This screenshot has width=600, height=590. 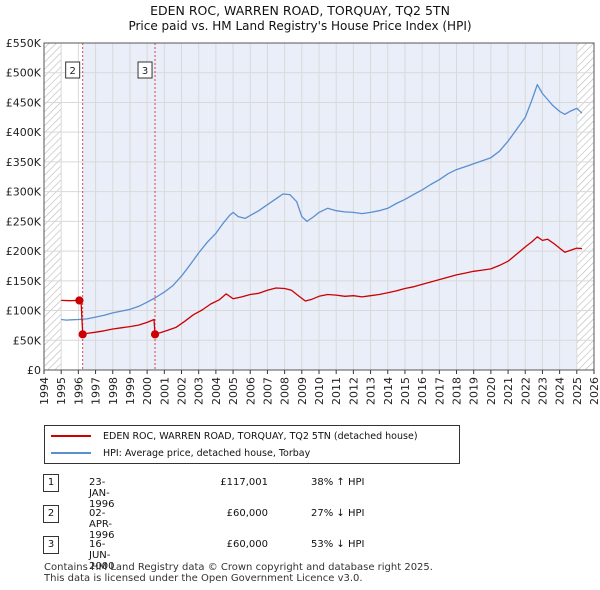 What do you see at coordinates (27, 340) in the screenshot?
I see `y-tick-label: £50K` at bounding box center [27, 340].